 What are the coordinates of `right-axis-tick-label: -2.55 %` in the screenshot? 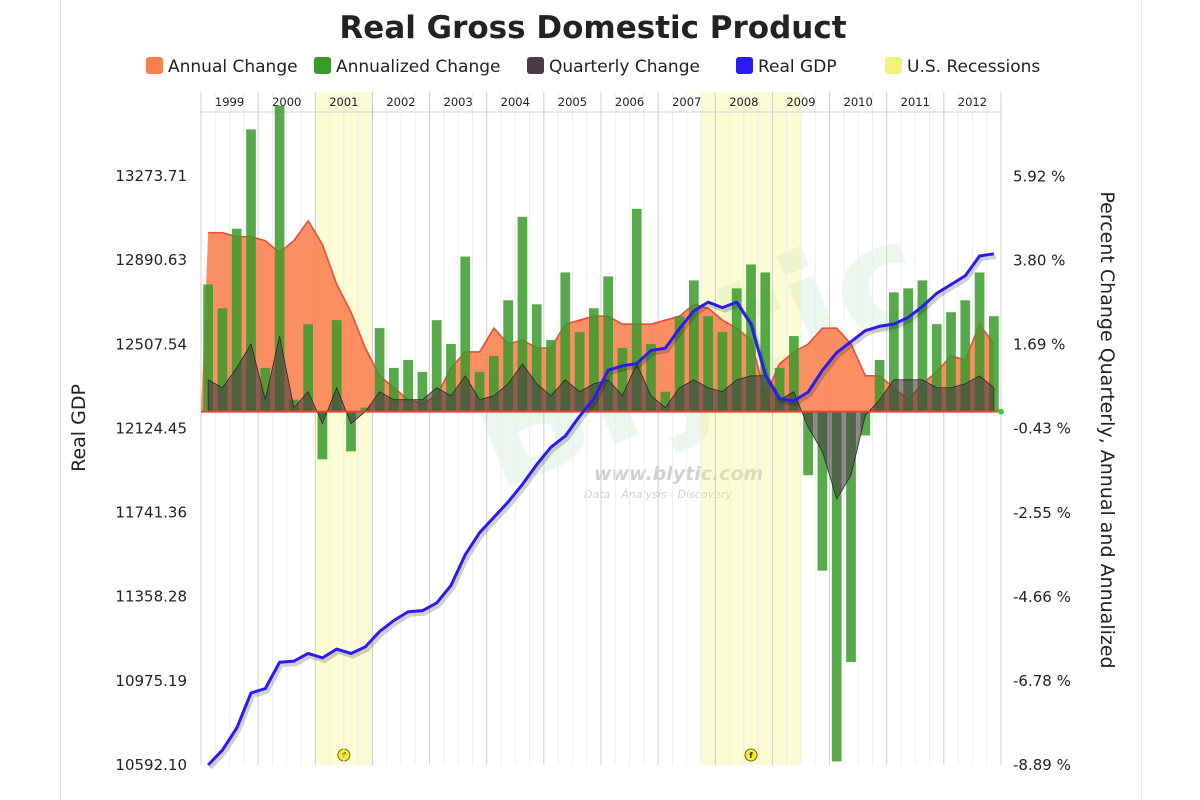 It's located at (1042, 513).